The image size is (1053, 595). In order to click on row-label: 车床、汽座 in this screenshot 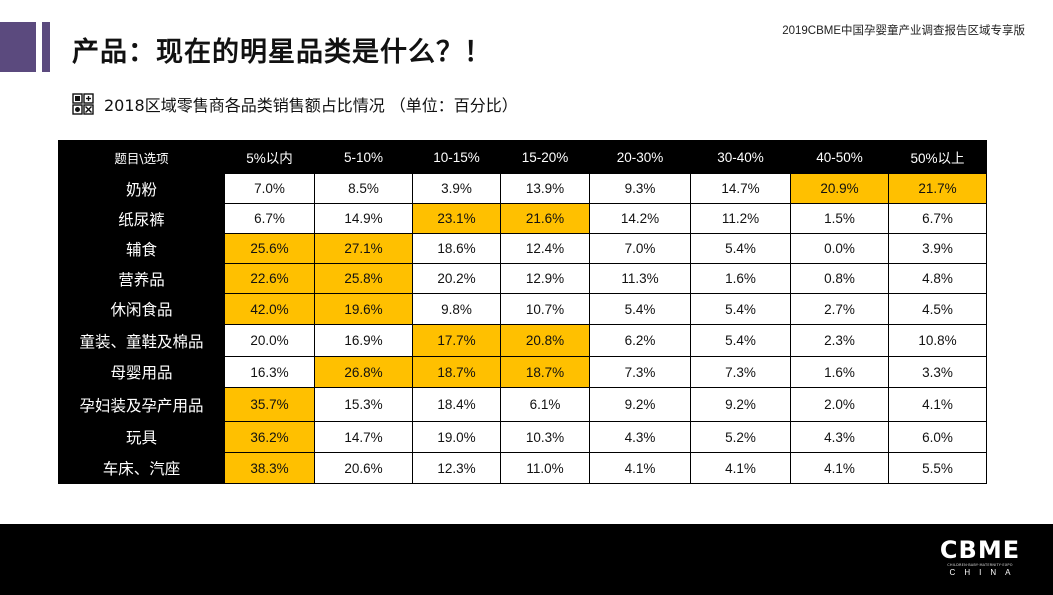, I will do `click(141, 468)`.